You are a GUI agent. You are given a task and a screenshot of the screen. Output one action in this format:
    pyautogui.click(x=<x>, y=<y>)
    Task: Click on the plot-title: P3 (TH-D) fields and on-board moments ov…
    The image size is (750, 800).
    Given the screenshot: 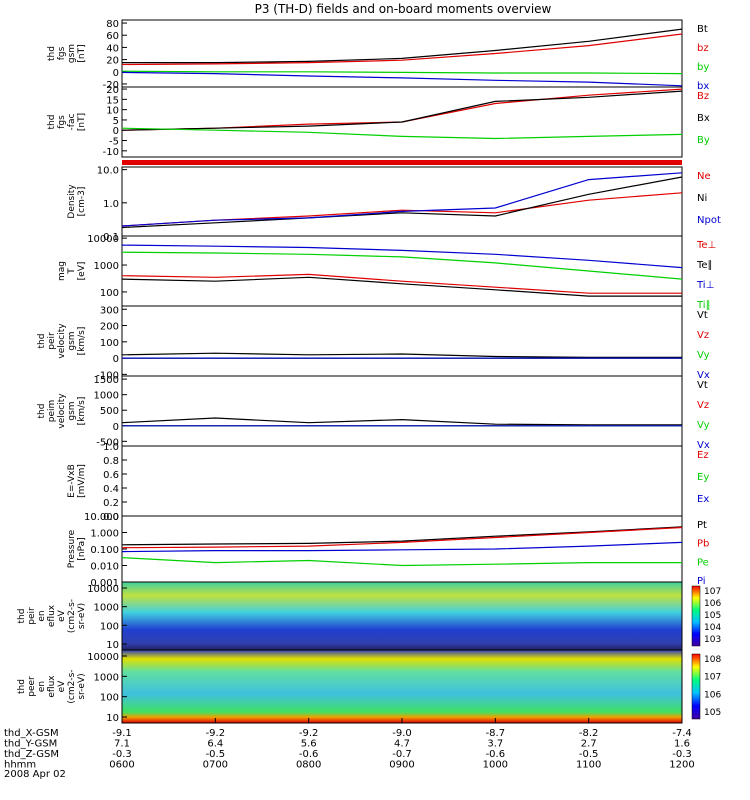 What is the action you would take?
    pyautogui.click(x=403, y=9)
    